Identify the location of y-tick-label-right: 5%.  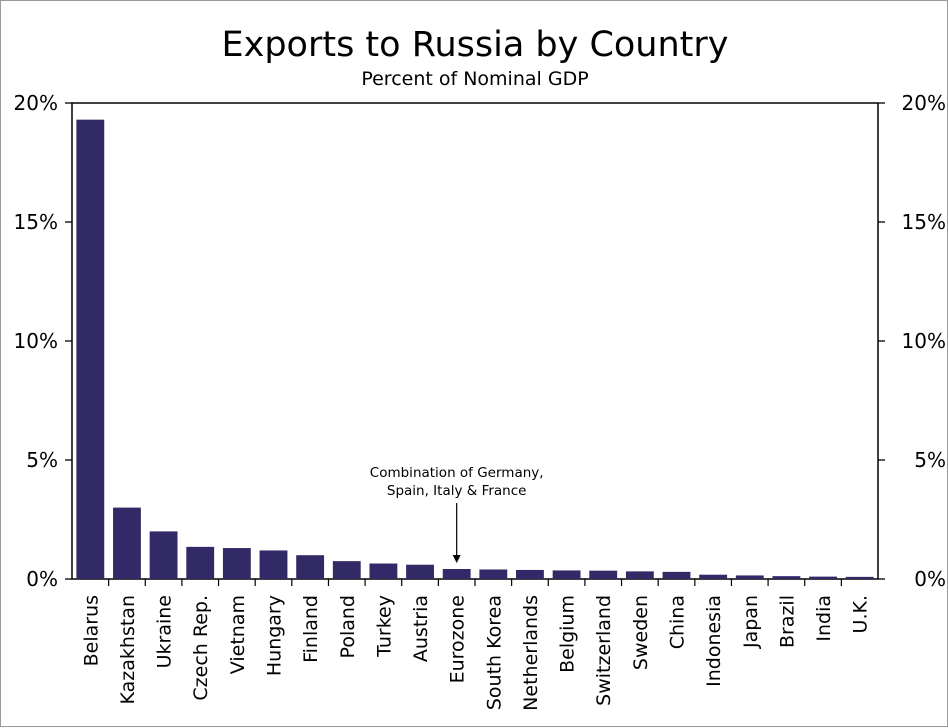
(930, 460).